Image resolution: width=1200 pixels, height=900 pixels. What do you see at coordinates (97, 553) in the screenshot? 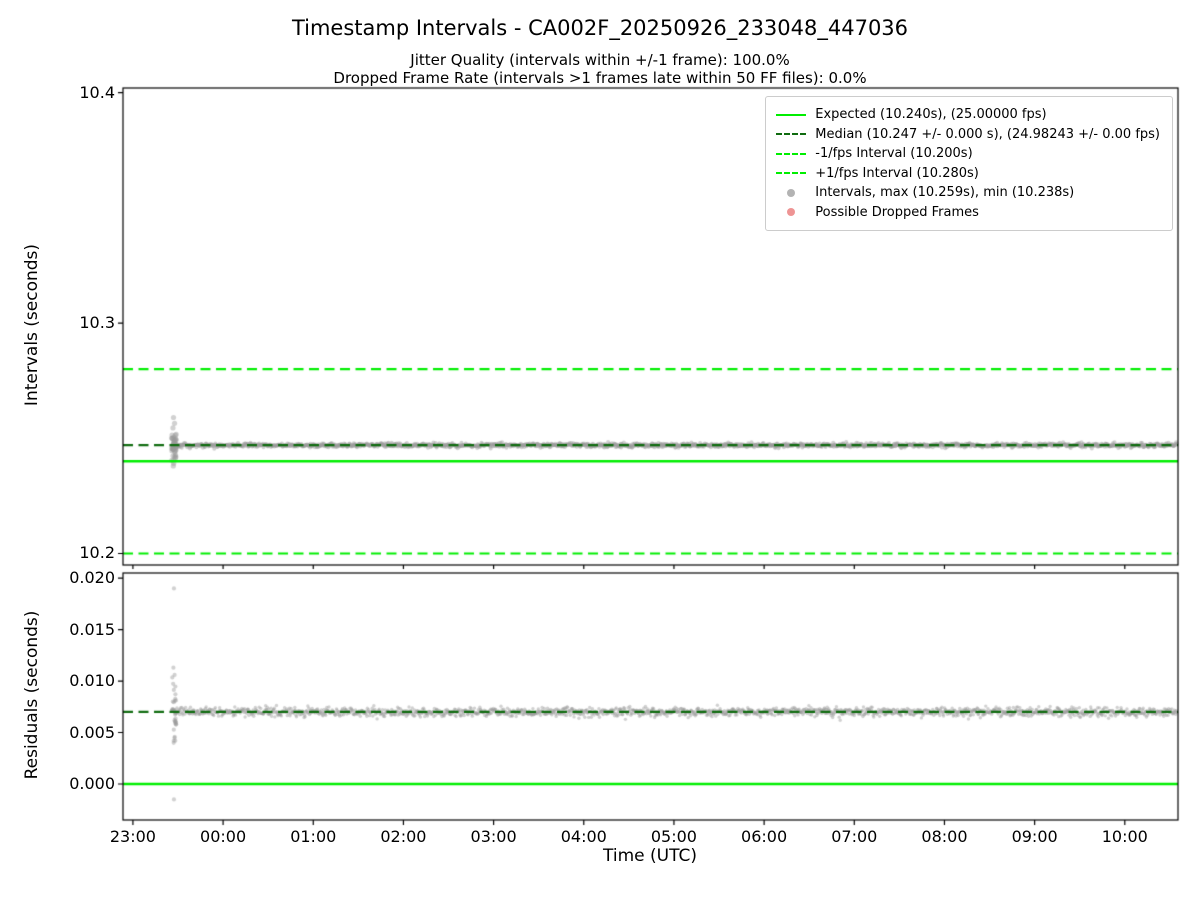
I see `ytick-intervals-10.2: 10.2` at bounding box center [97, 553].